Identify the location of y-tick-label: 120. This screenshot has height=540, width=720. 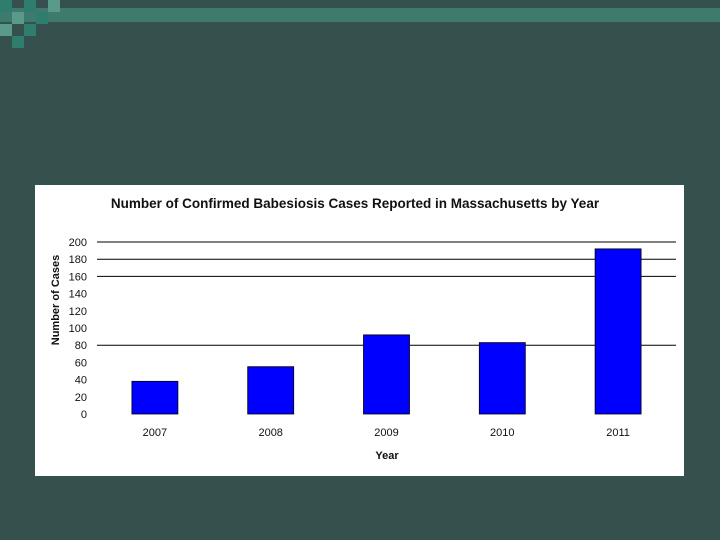
(78, 312).